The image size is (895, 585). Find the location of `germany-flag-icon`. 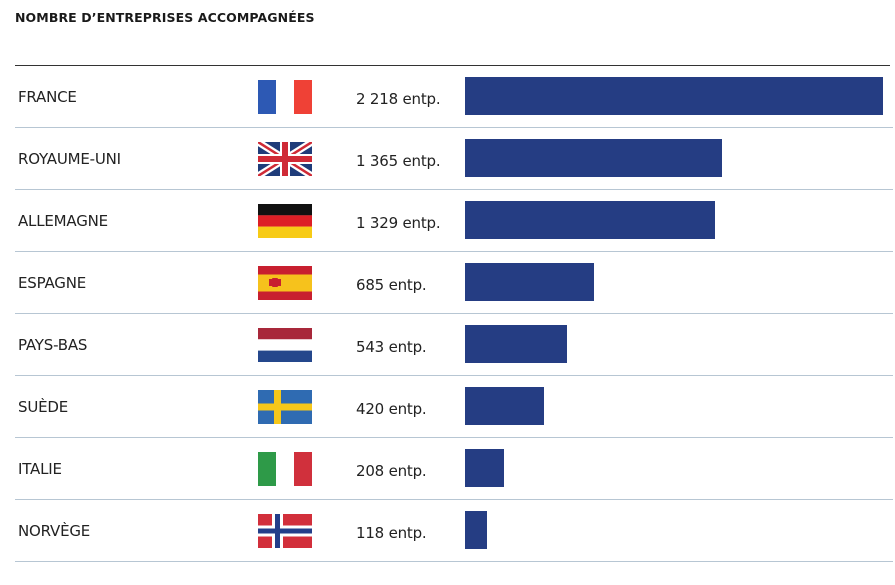

germany-flag-icon is located at coordinates (285, 221).